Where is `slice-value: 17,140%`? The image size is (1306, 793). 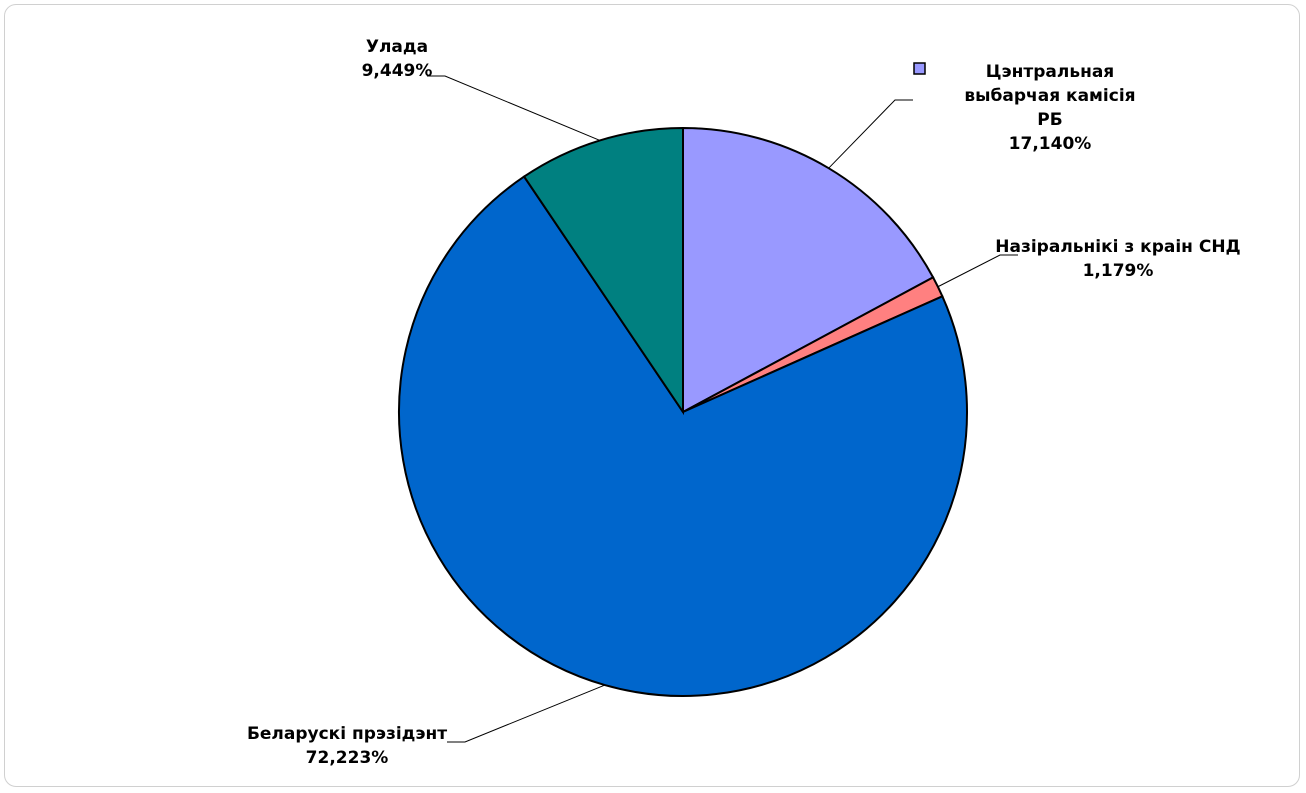 slice-value: 17,140% is located at coordinates (1050, 144).